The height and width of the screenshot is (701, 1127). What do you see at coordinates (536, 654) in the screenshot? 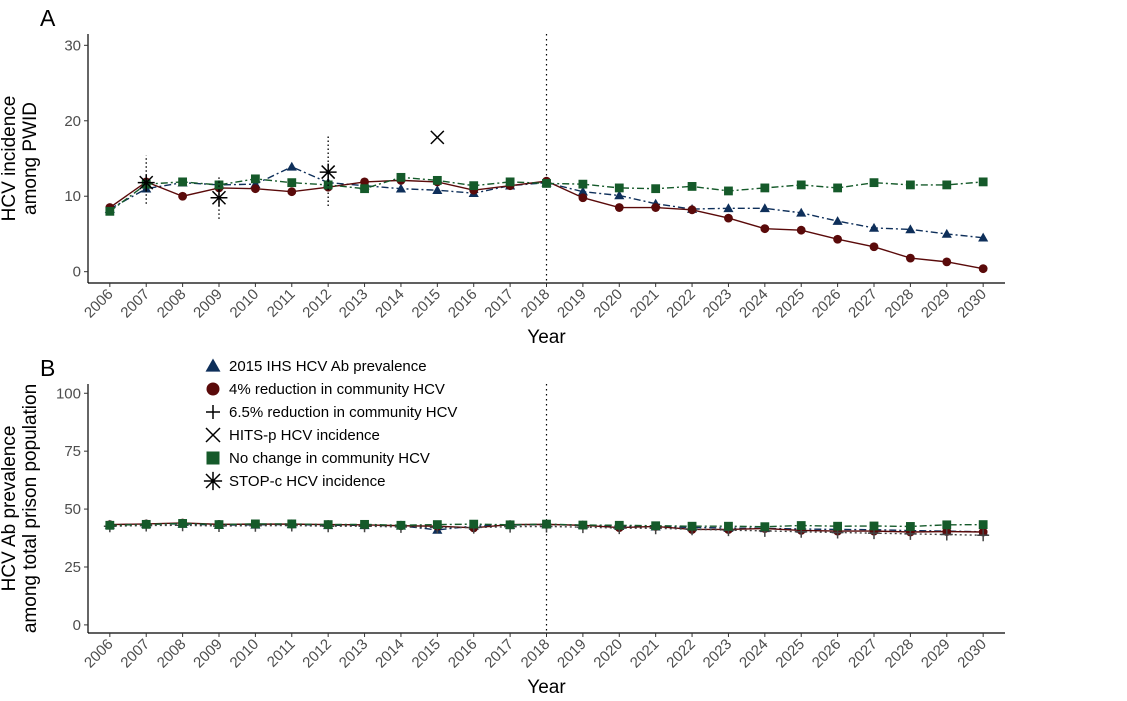
I see `x-tick-label: 2018` at bounding box center [536, 654].